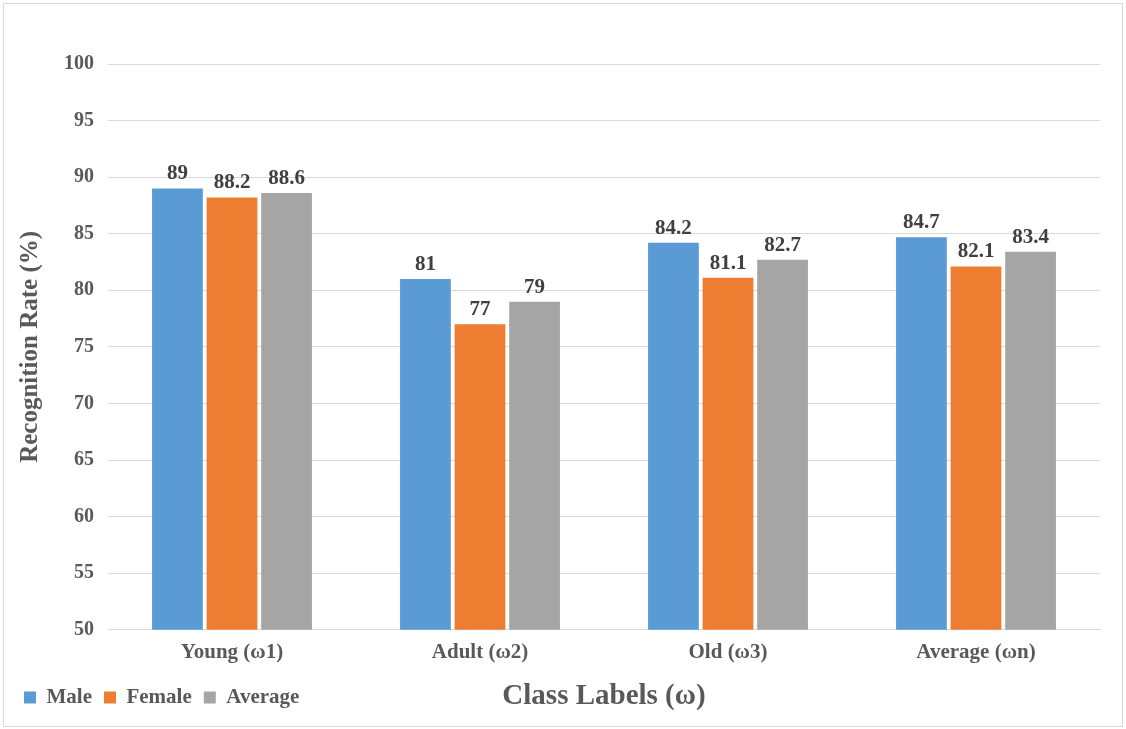 The height and width of the screenshot is (729, 1126). I want to click on y-tick-label: 95, so click(84, 118).